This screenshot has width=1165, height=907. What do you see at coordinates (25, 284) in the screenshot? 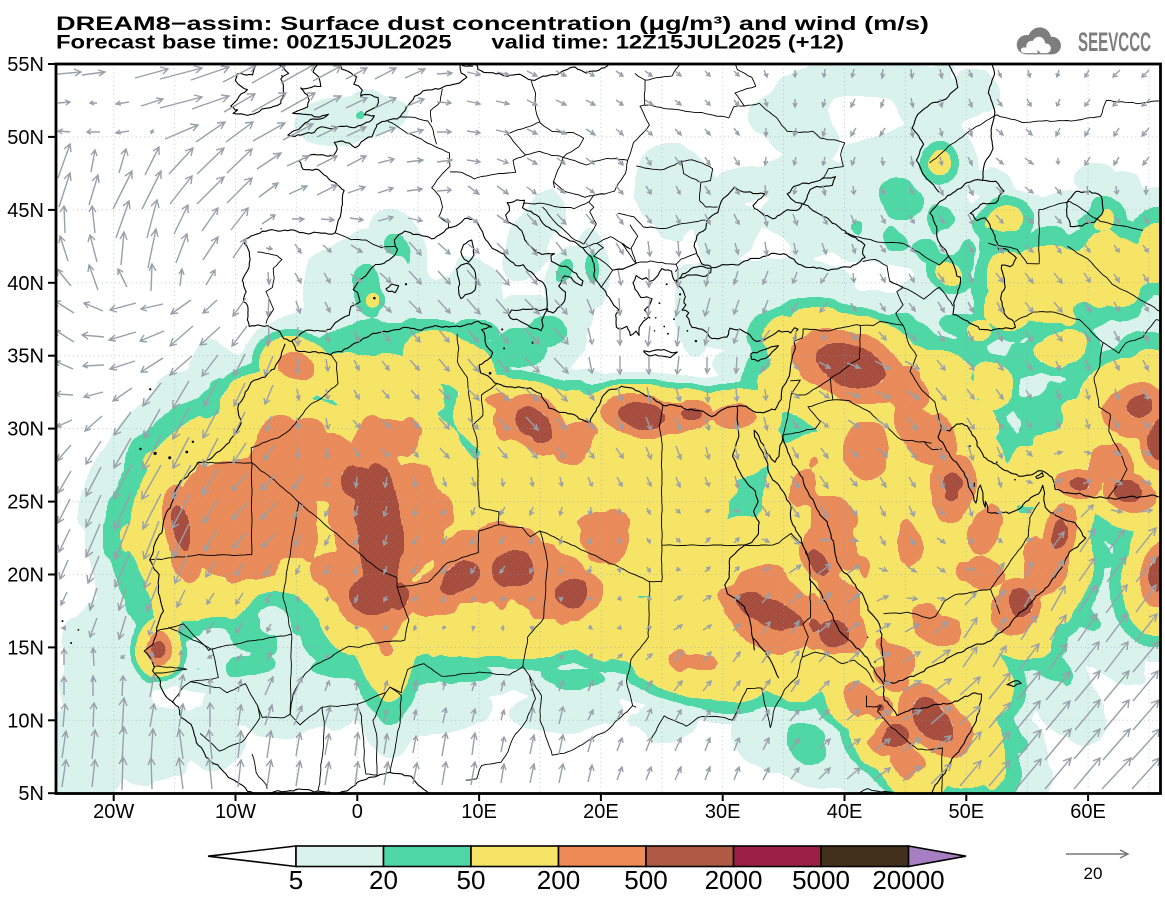
I see `svg-text: 40N` at bounding box center [25, 284].